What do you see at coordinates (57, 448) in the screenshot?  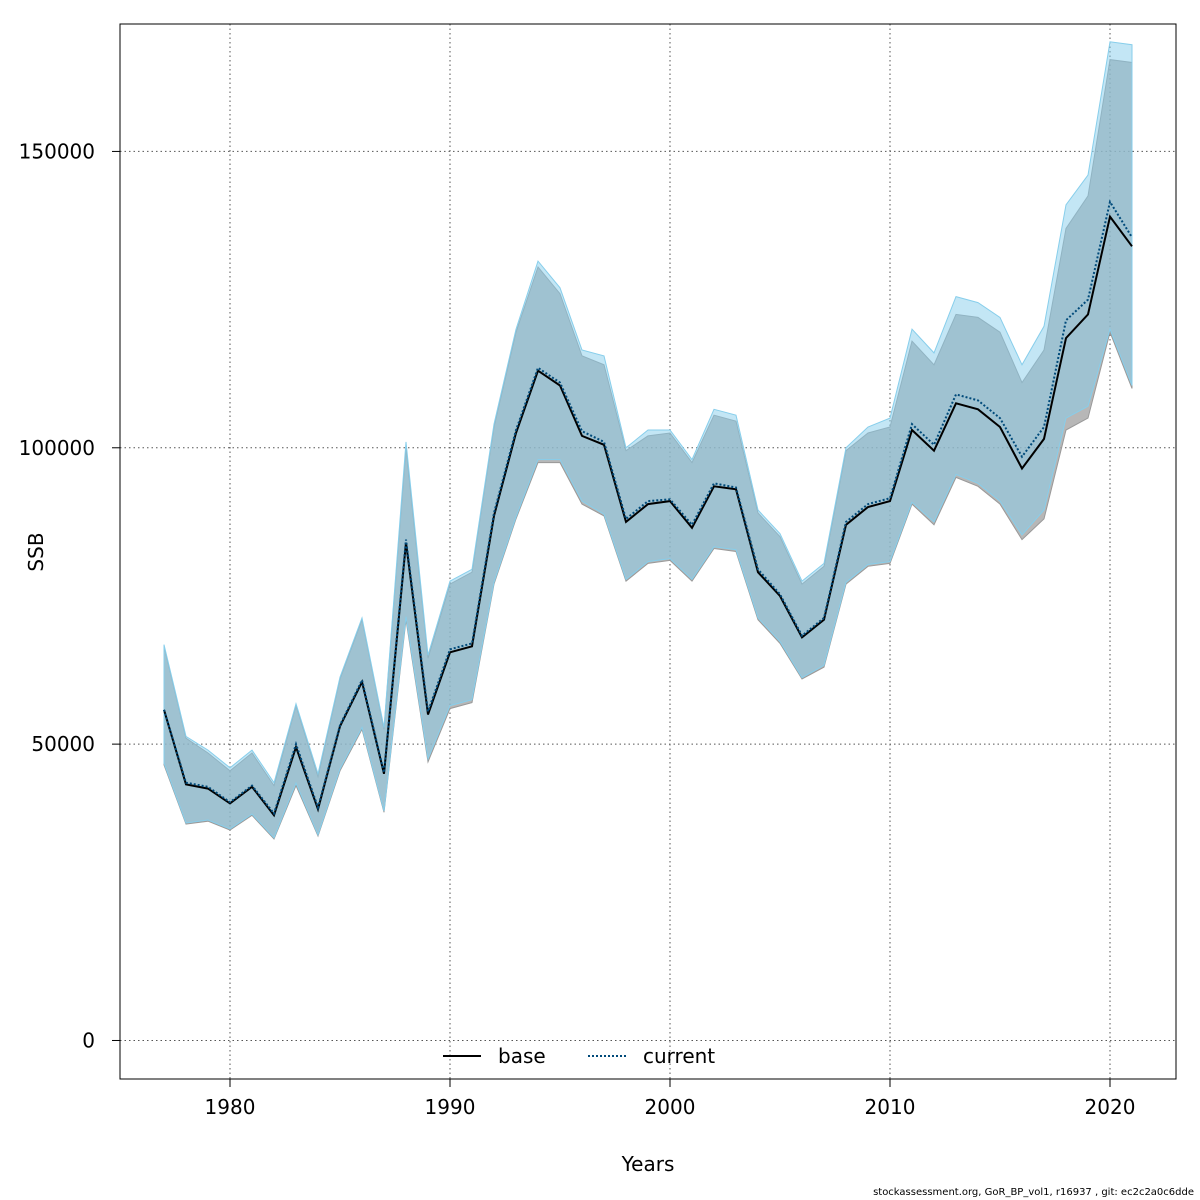 I see `y-tick-label: 100000` at bounding box center [57, 448].